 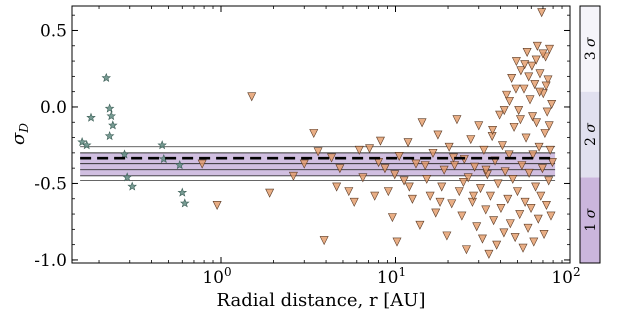 I want to click on y-tick-label: -1.0, so click(x=50, y=261).